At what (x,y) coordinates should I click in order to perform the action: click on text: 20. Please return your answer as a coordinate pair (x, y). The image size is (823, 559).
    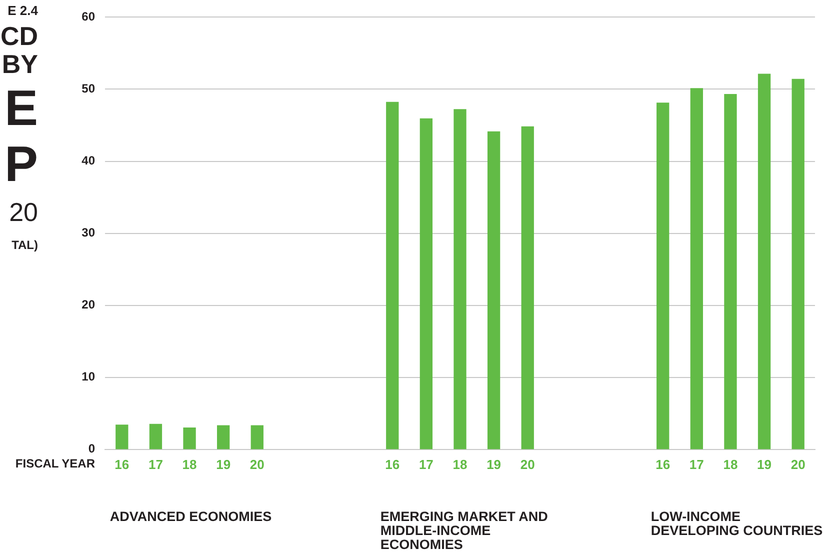
    Looking at the image, I should click on (23, 212).